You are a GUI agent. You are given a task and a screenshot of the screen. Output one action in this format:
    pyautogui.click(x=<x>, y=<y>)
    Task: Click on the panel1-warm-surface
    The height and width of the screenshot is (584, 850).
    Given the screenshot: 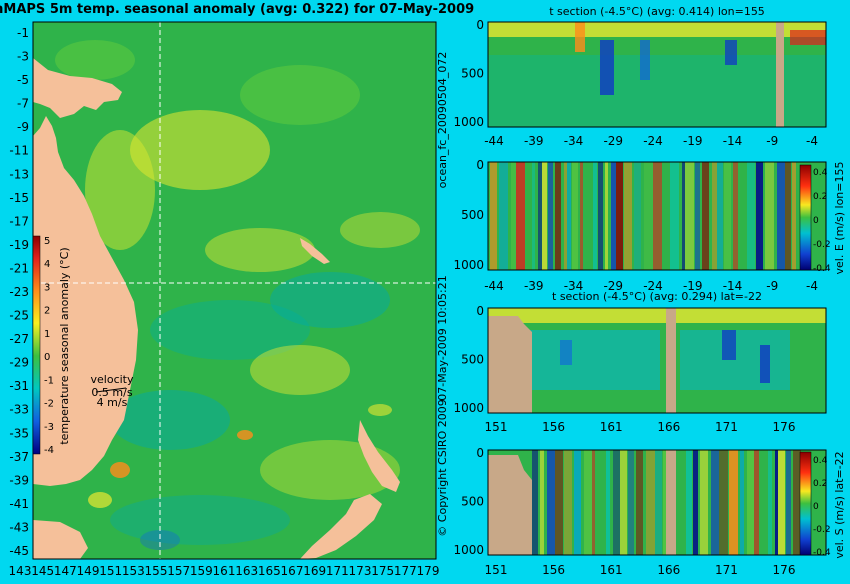 What is the action you would take?
    pyautogui.click(x=808, y=37)
    